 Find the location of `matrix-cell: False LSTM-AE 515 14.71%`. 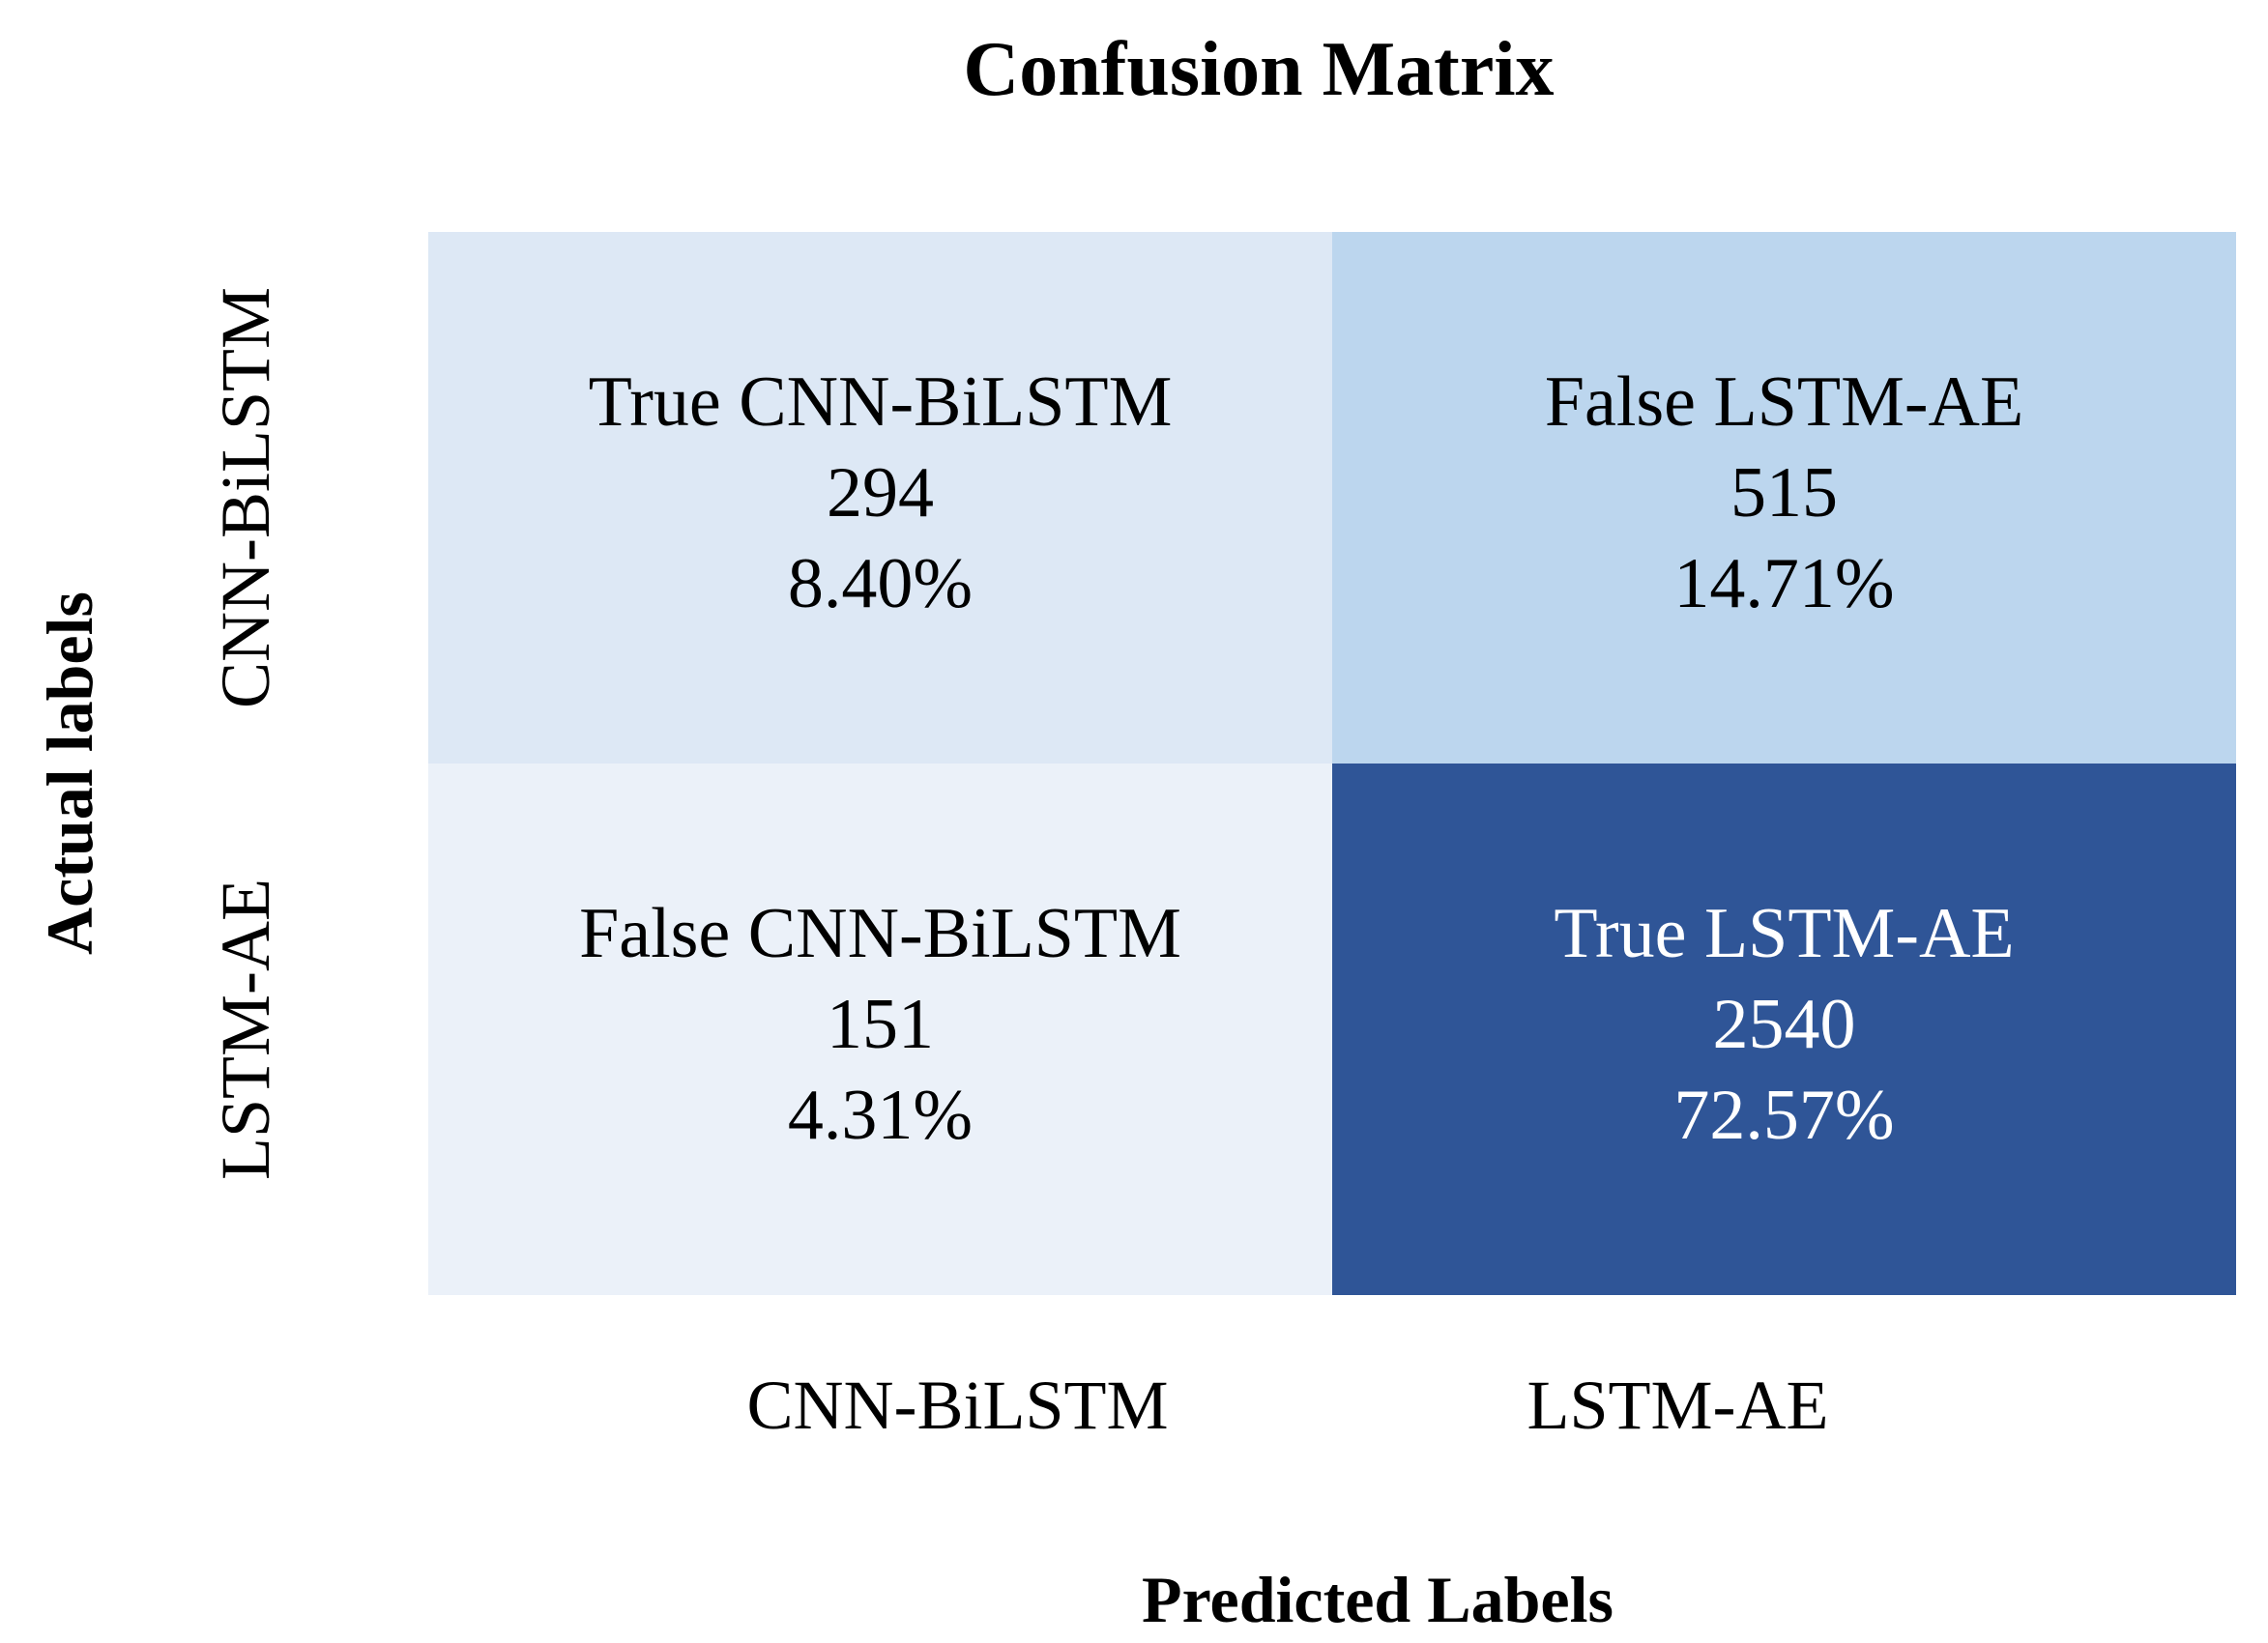

matrix-cell: False LSTM-AE 515 14.71% is located at coordinates (1784, 498).